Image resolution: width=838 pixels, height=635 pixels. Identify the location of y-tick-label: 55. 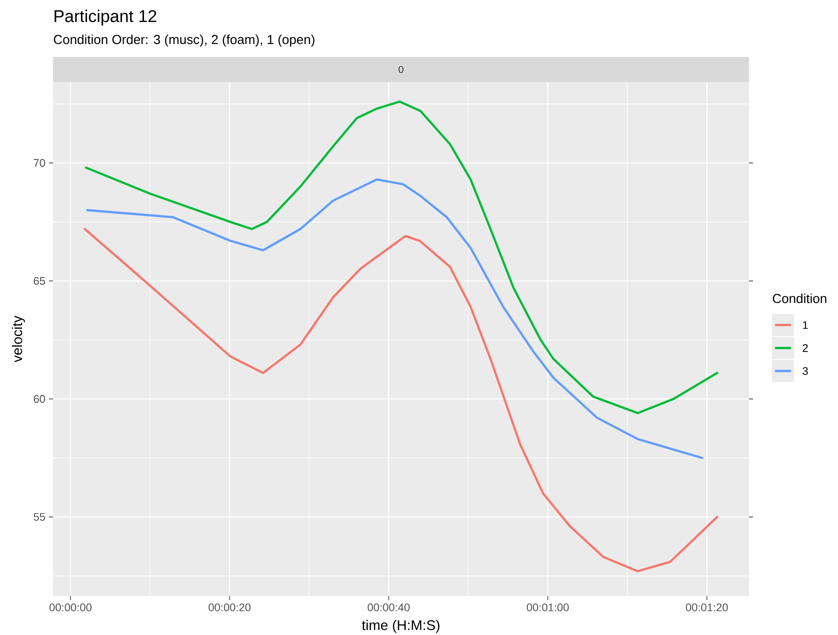
(40, 517).